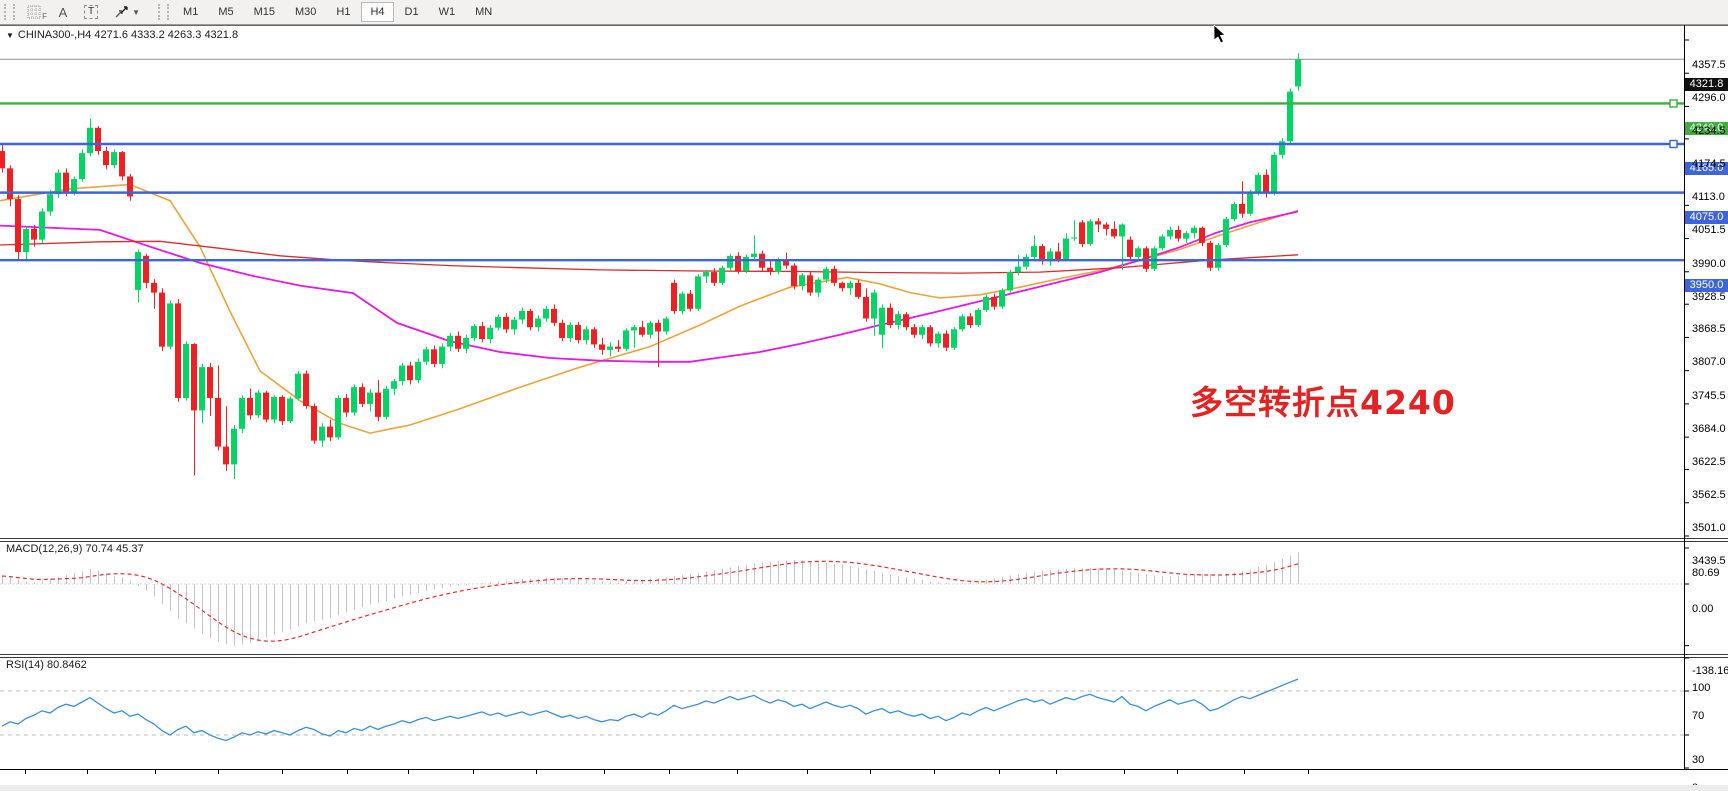  What do you see at coordinates (264, 12) in the screenshot?
I see `timeframe-button-M15: M15` at bounding box center [264, 12].